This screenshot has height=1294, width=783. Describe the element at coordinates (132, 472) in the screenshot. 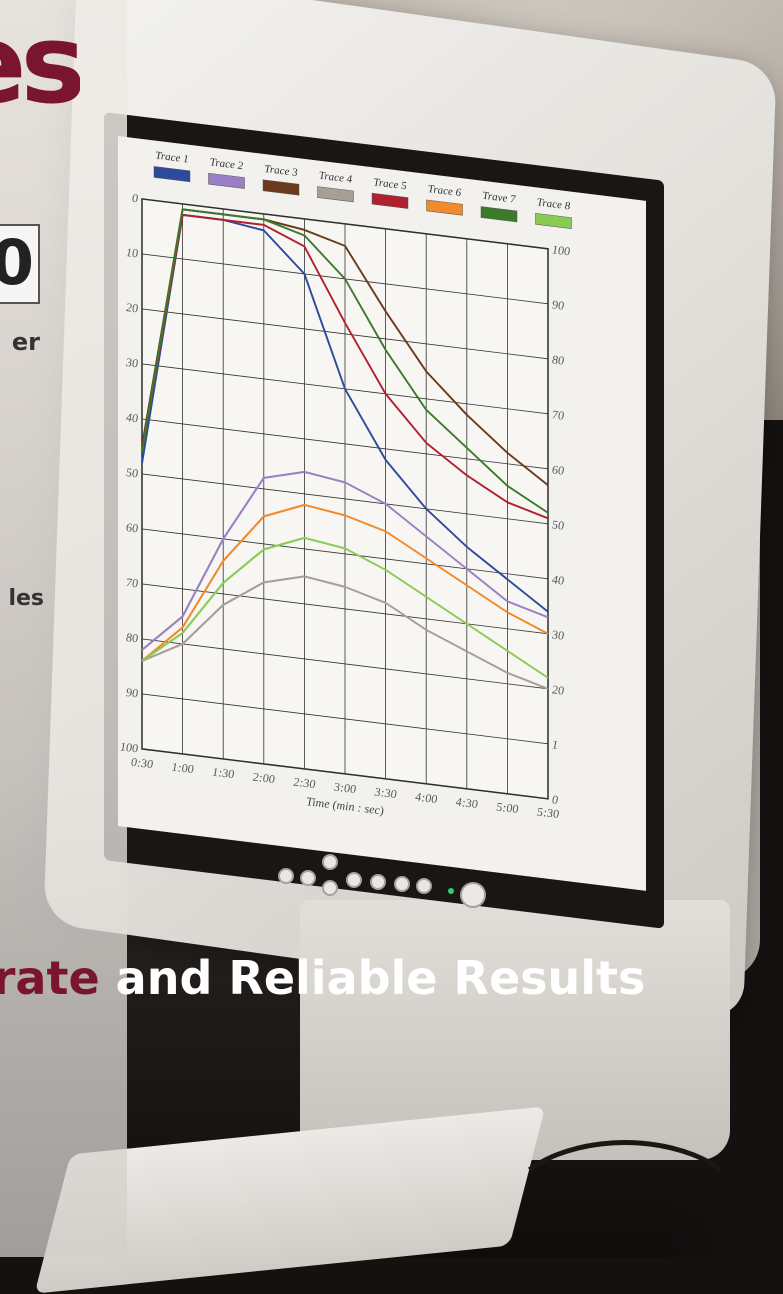

I see `left-tick-label: 50` at that location.